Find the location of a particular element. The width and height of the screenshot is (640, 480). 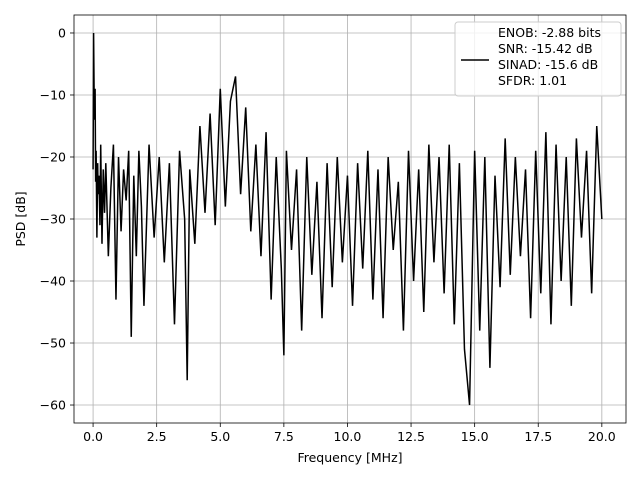

x-tick-label: 20.0 is located at coordinates (602, 436).